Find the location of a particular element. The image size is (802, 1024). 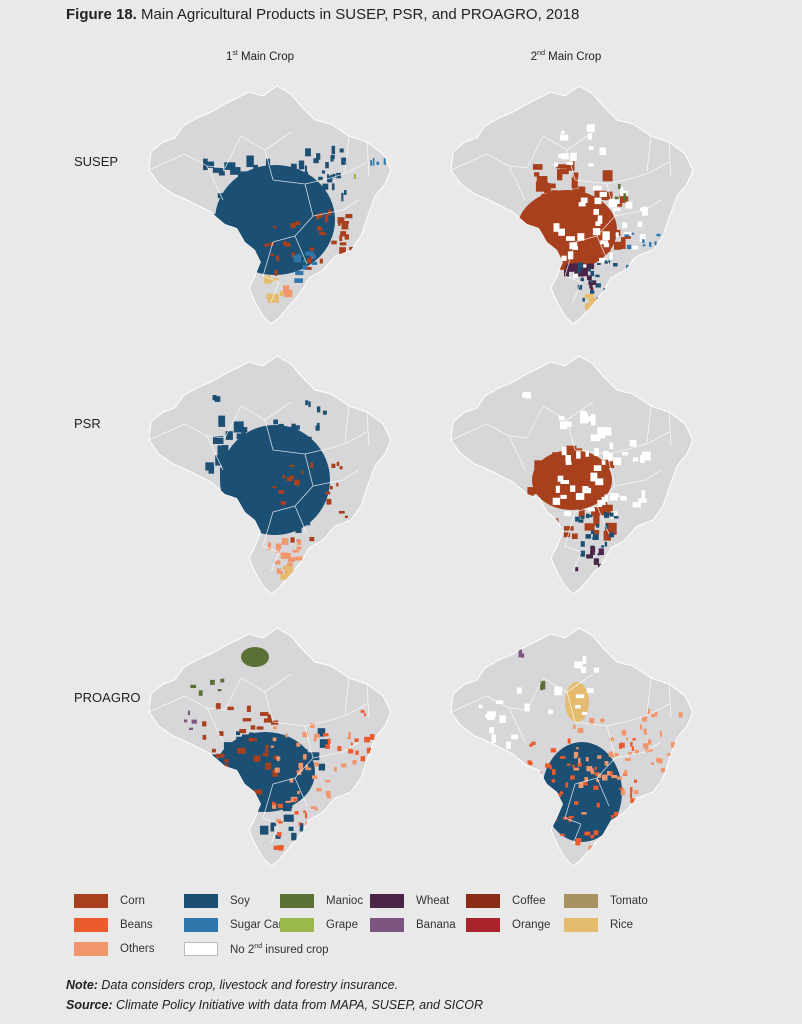

map-proagro-2nd is located at coordinates (572, 747).